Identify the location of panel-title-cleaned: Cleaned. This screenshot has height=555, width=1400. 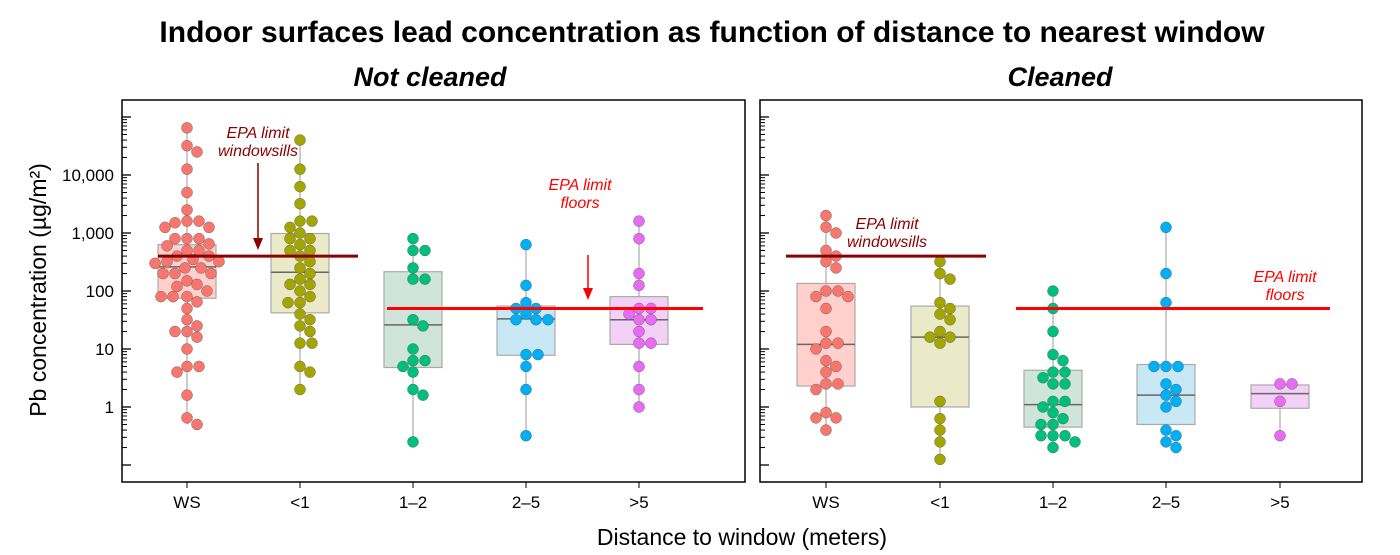
(1060, 77).